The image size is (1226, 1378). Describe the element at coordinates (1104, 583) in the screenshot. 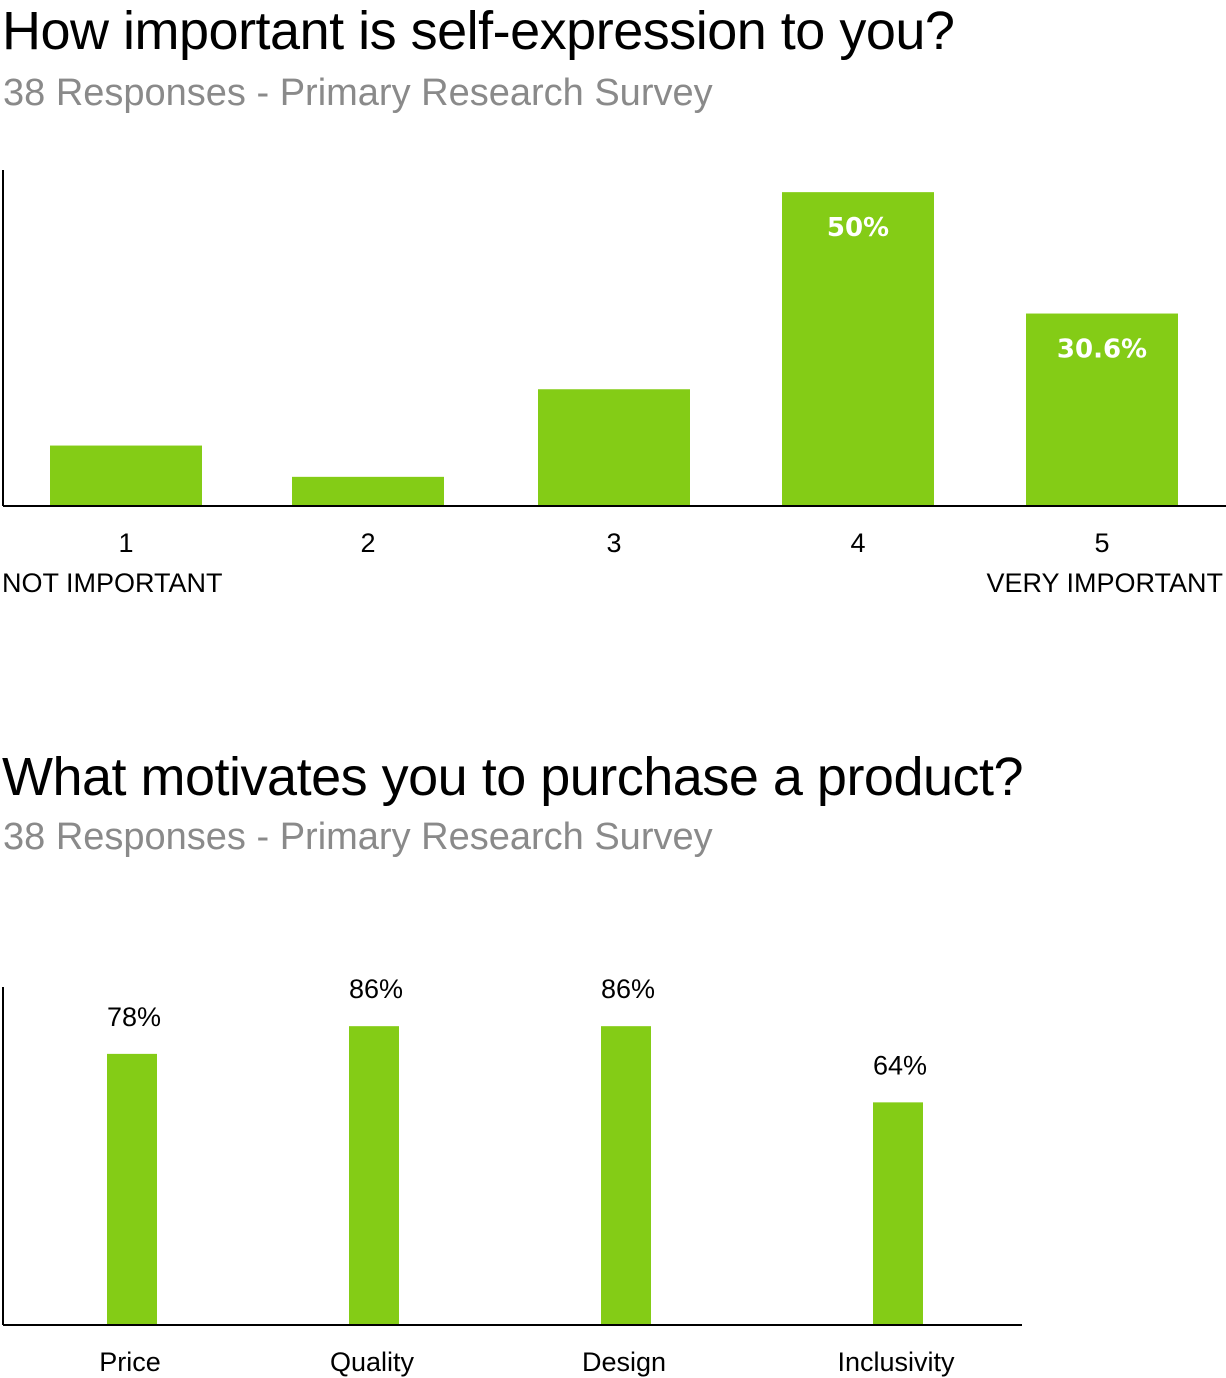

I see `scale-anchor-high: VERY IMPORTANT` at that location.